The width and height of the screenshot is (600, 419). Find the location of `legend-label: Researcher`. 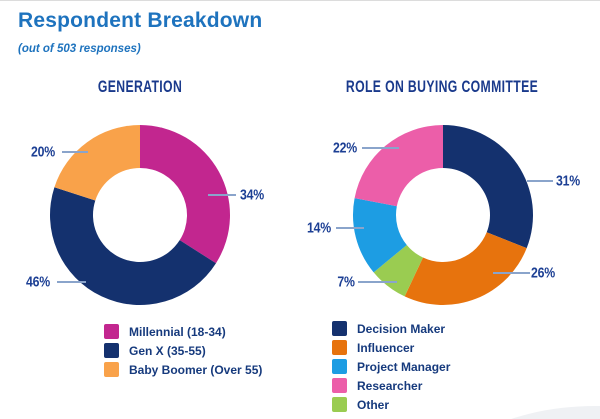

legend-label: Researcher is located at coordinates (390, 385).